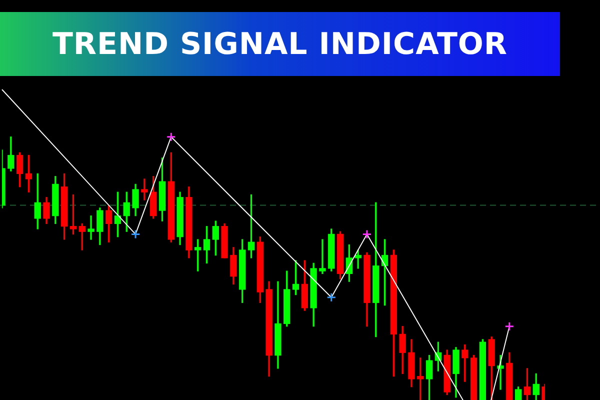  What do you see at coordinates (280, 44) in the screenshot?
I see `chart-title: TREND SIGNAL INDICATOR` at bounding box center [280, 44].